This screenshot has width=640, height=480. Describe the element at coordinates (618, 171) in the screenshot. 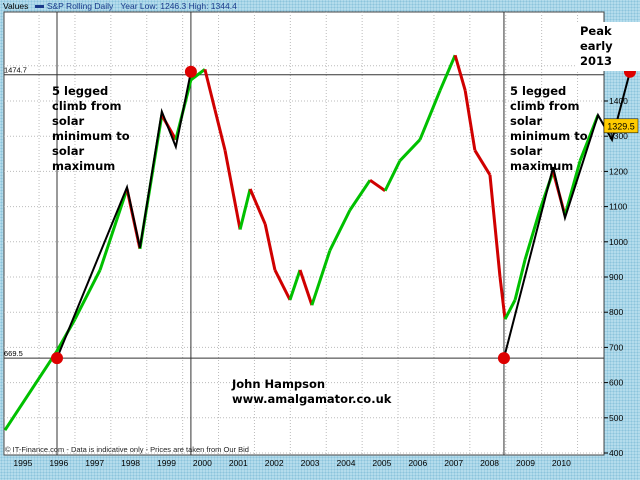

I see `y-tick-label: 1200` at that location.